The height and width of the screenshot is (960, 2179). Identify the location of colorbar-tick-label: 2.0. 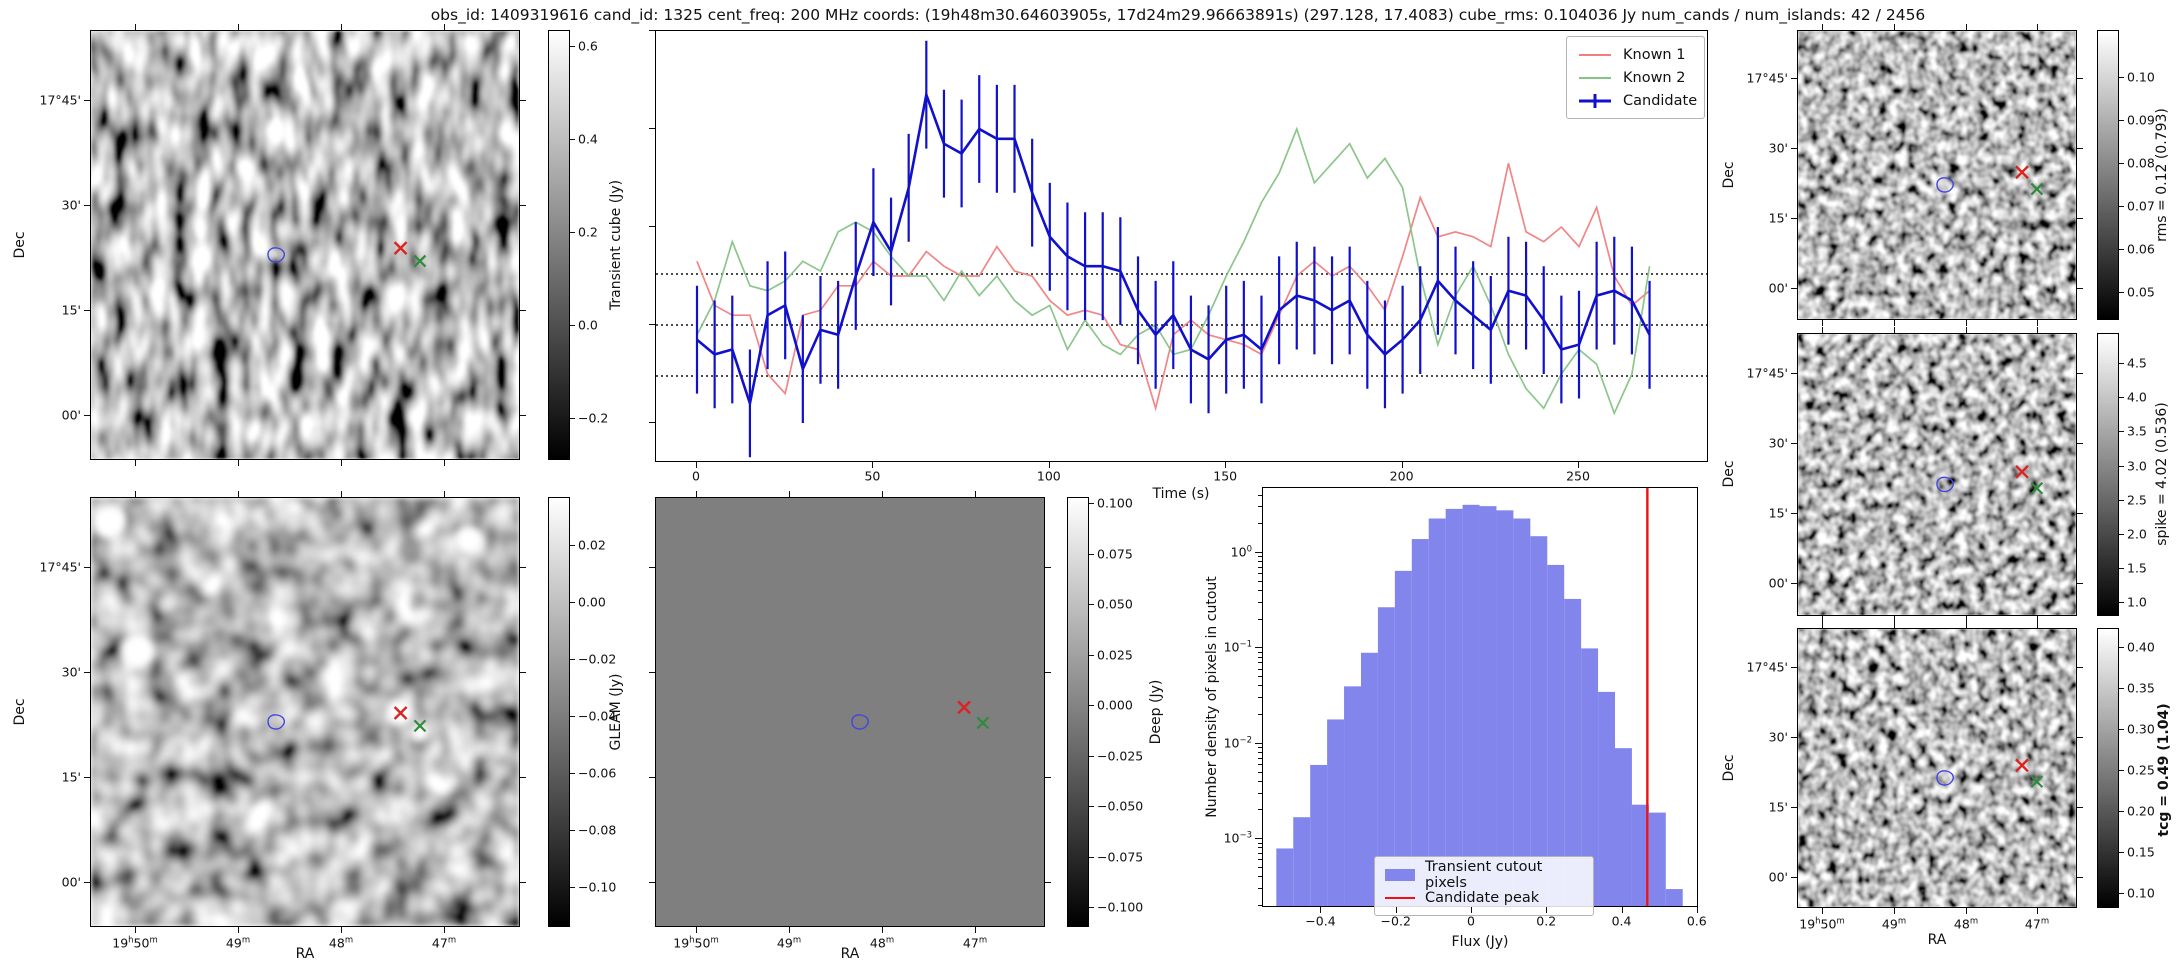
(2137, 534).